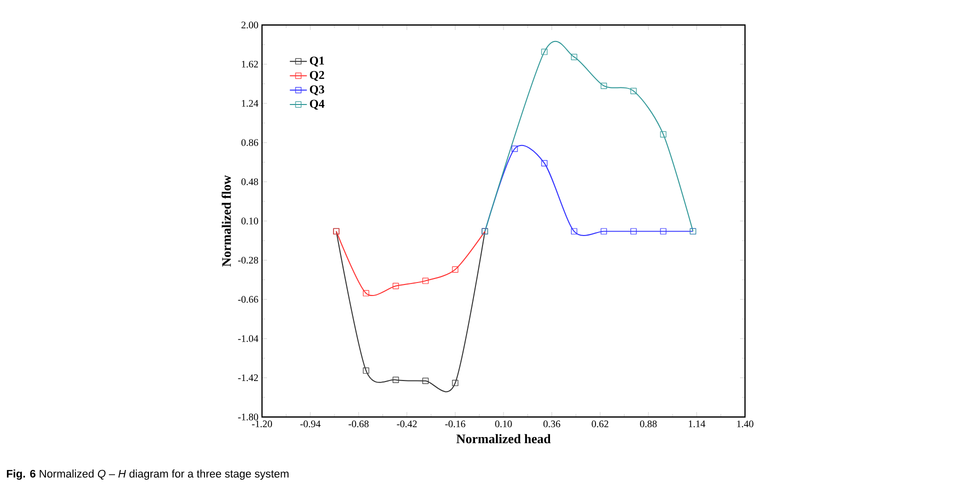  I want to click on y-tick-label: 0.48, so click(249, 182).